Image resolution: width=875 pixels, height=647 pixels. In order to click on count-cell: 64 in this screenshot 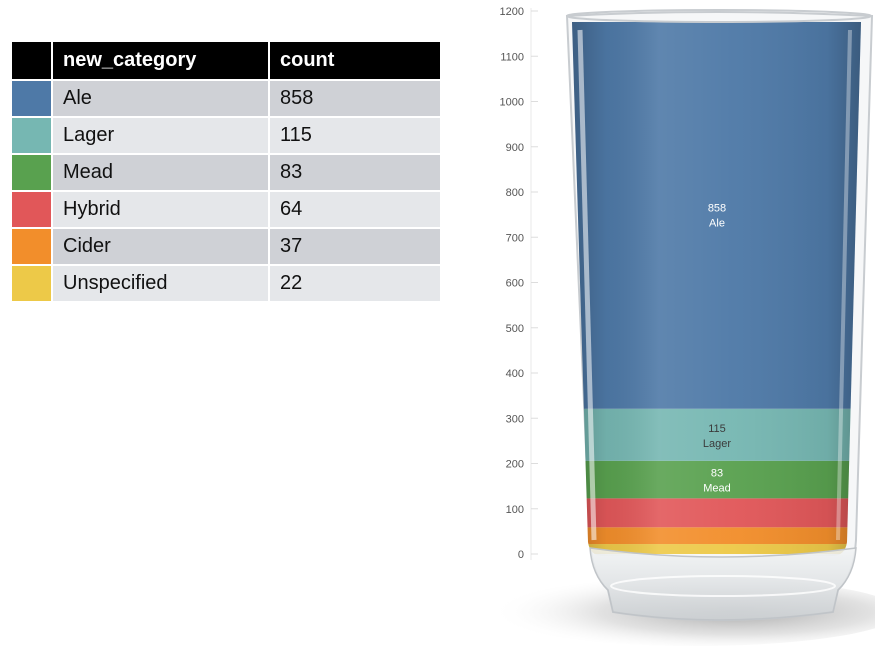, I will do `click(355, 208)`.